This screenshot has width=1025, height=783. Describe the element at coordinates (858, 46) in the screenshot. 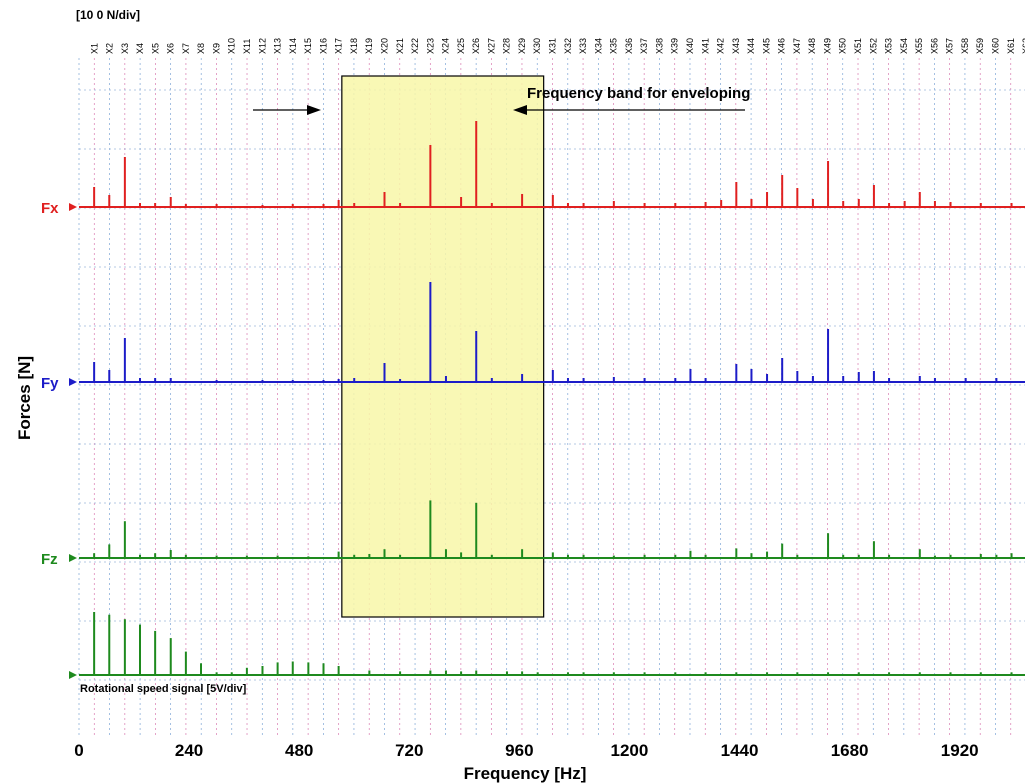

I see `harmonic-label: X51` at that location.